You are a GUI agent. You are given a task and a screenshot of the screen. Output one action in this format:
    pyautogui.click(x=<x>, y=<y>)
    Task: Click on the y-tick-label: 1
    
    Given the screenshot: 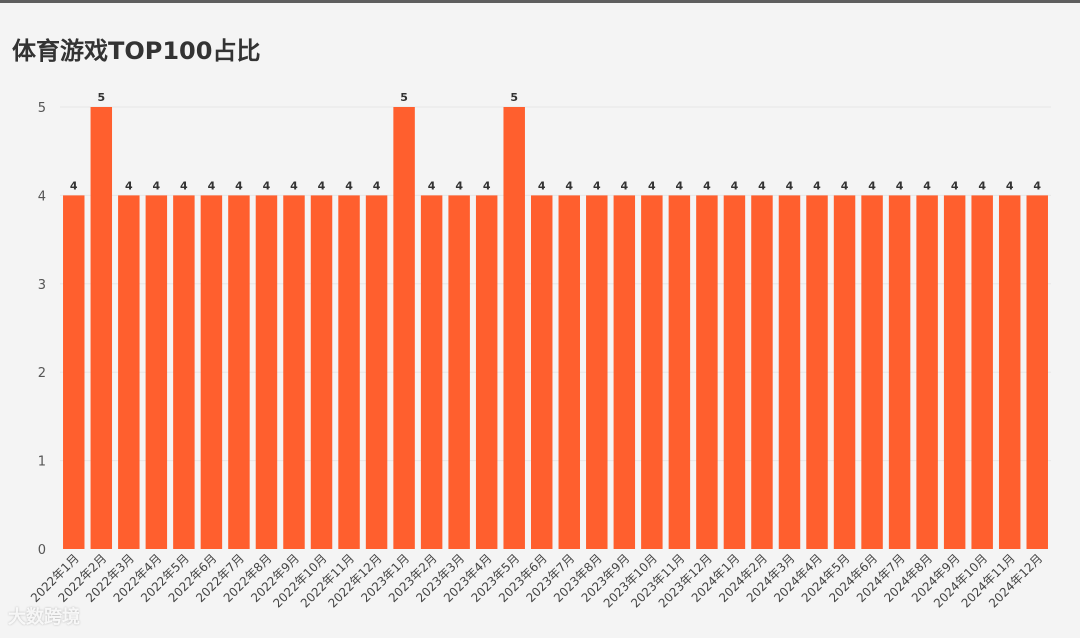 What is the action you would take?
    pyautogui.click(x=42, y=462)
    